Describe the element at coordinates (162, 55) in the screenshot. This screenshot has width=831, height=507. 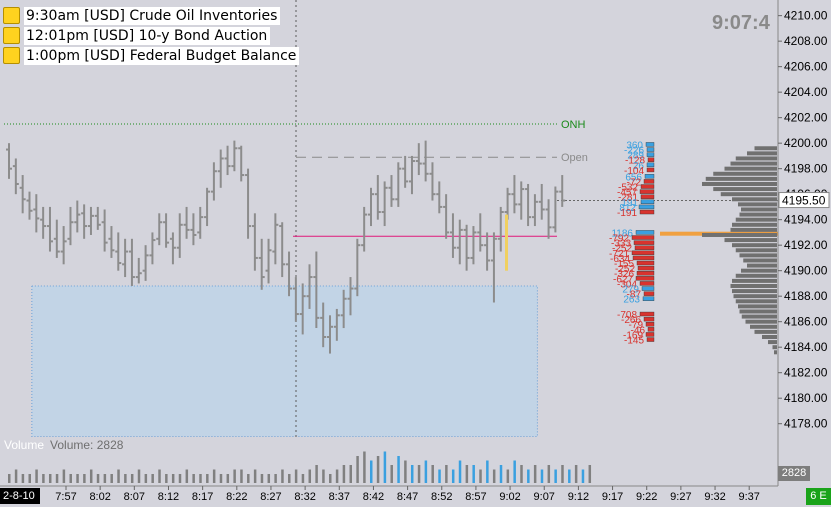
I see `event-label: 1:00pm [USD] Federal Budget Balance` at that location.